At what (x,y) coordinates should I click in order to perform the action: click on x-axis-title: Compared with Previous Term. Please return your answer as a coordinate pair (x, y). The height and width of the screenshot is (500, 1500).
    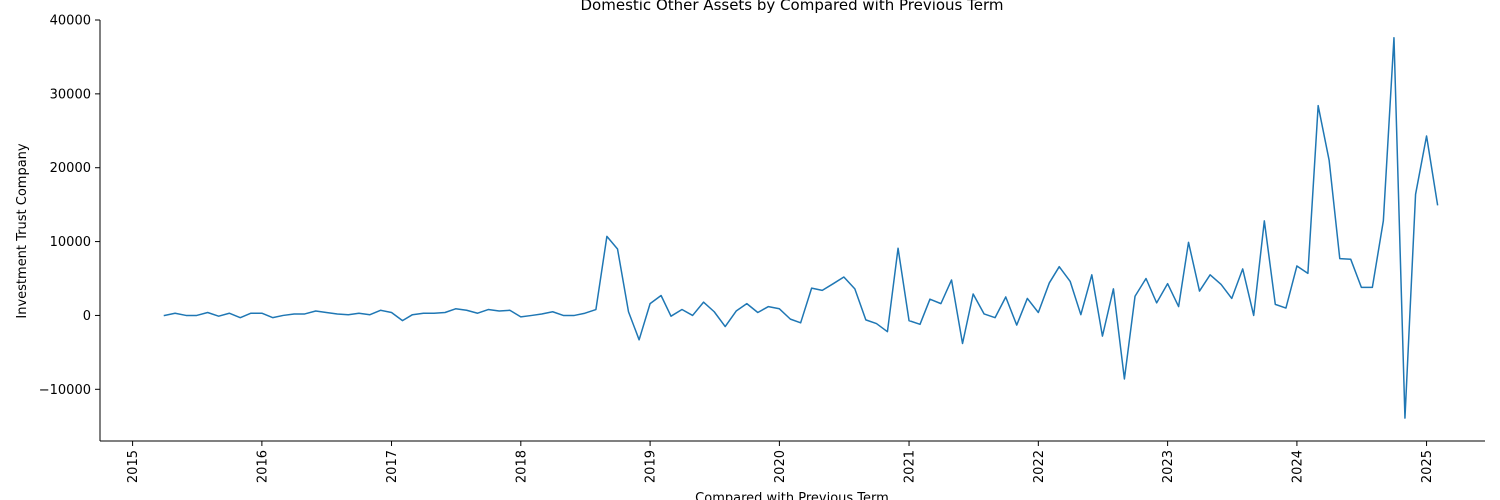
    Looking at the image, I should click on (792, 495).